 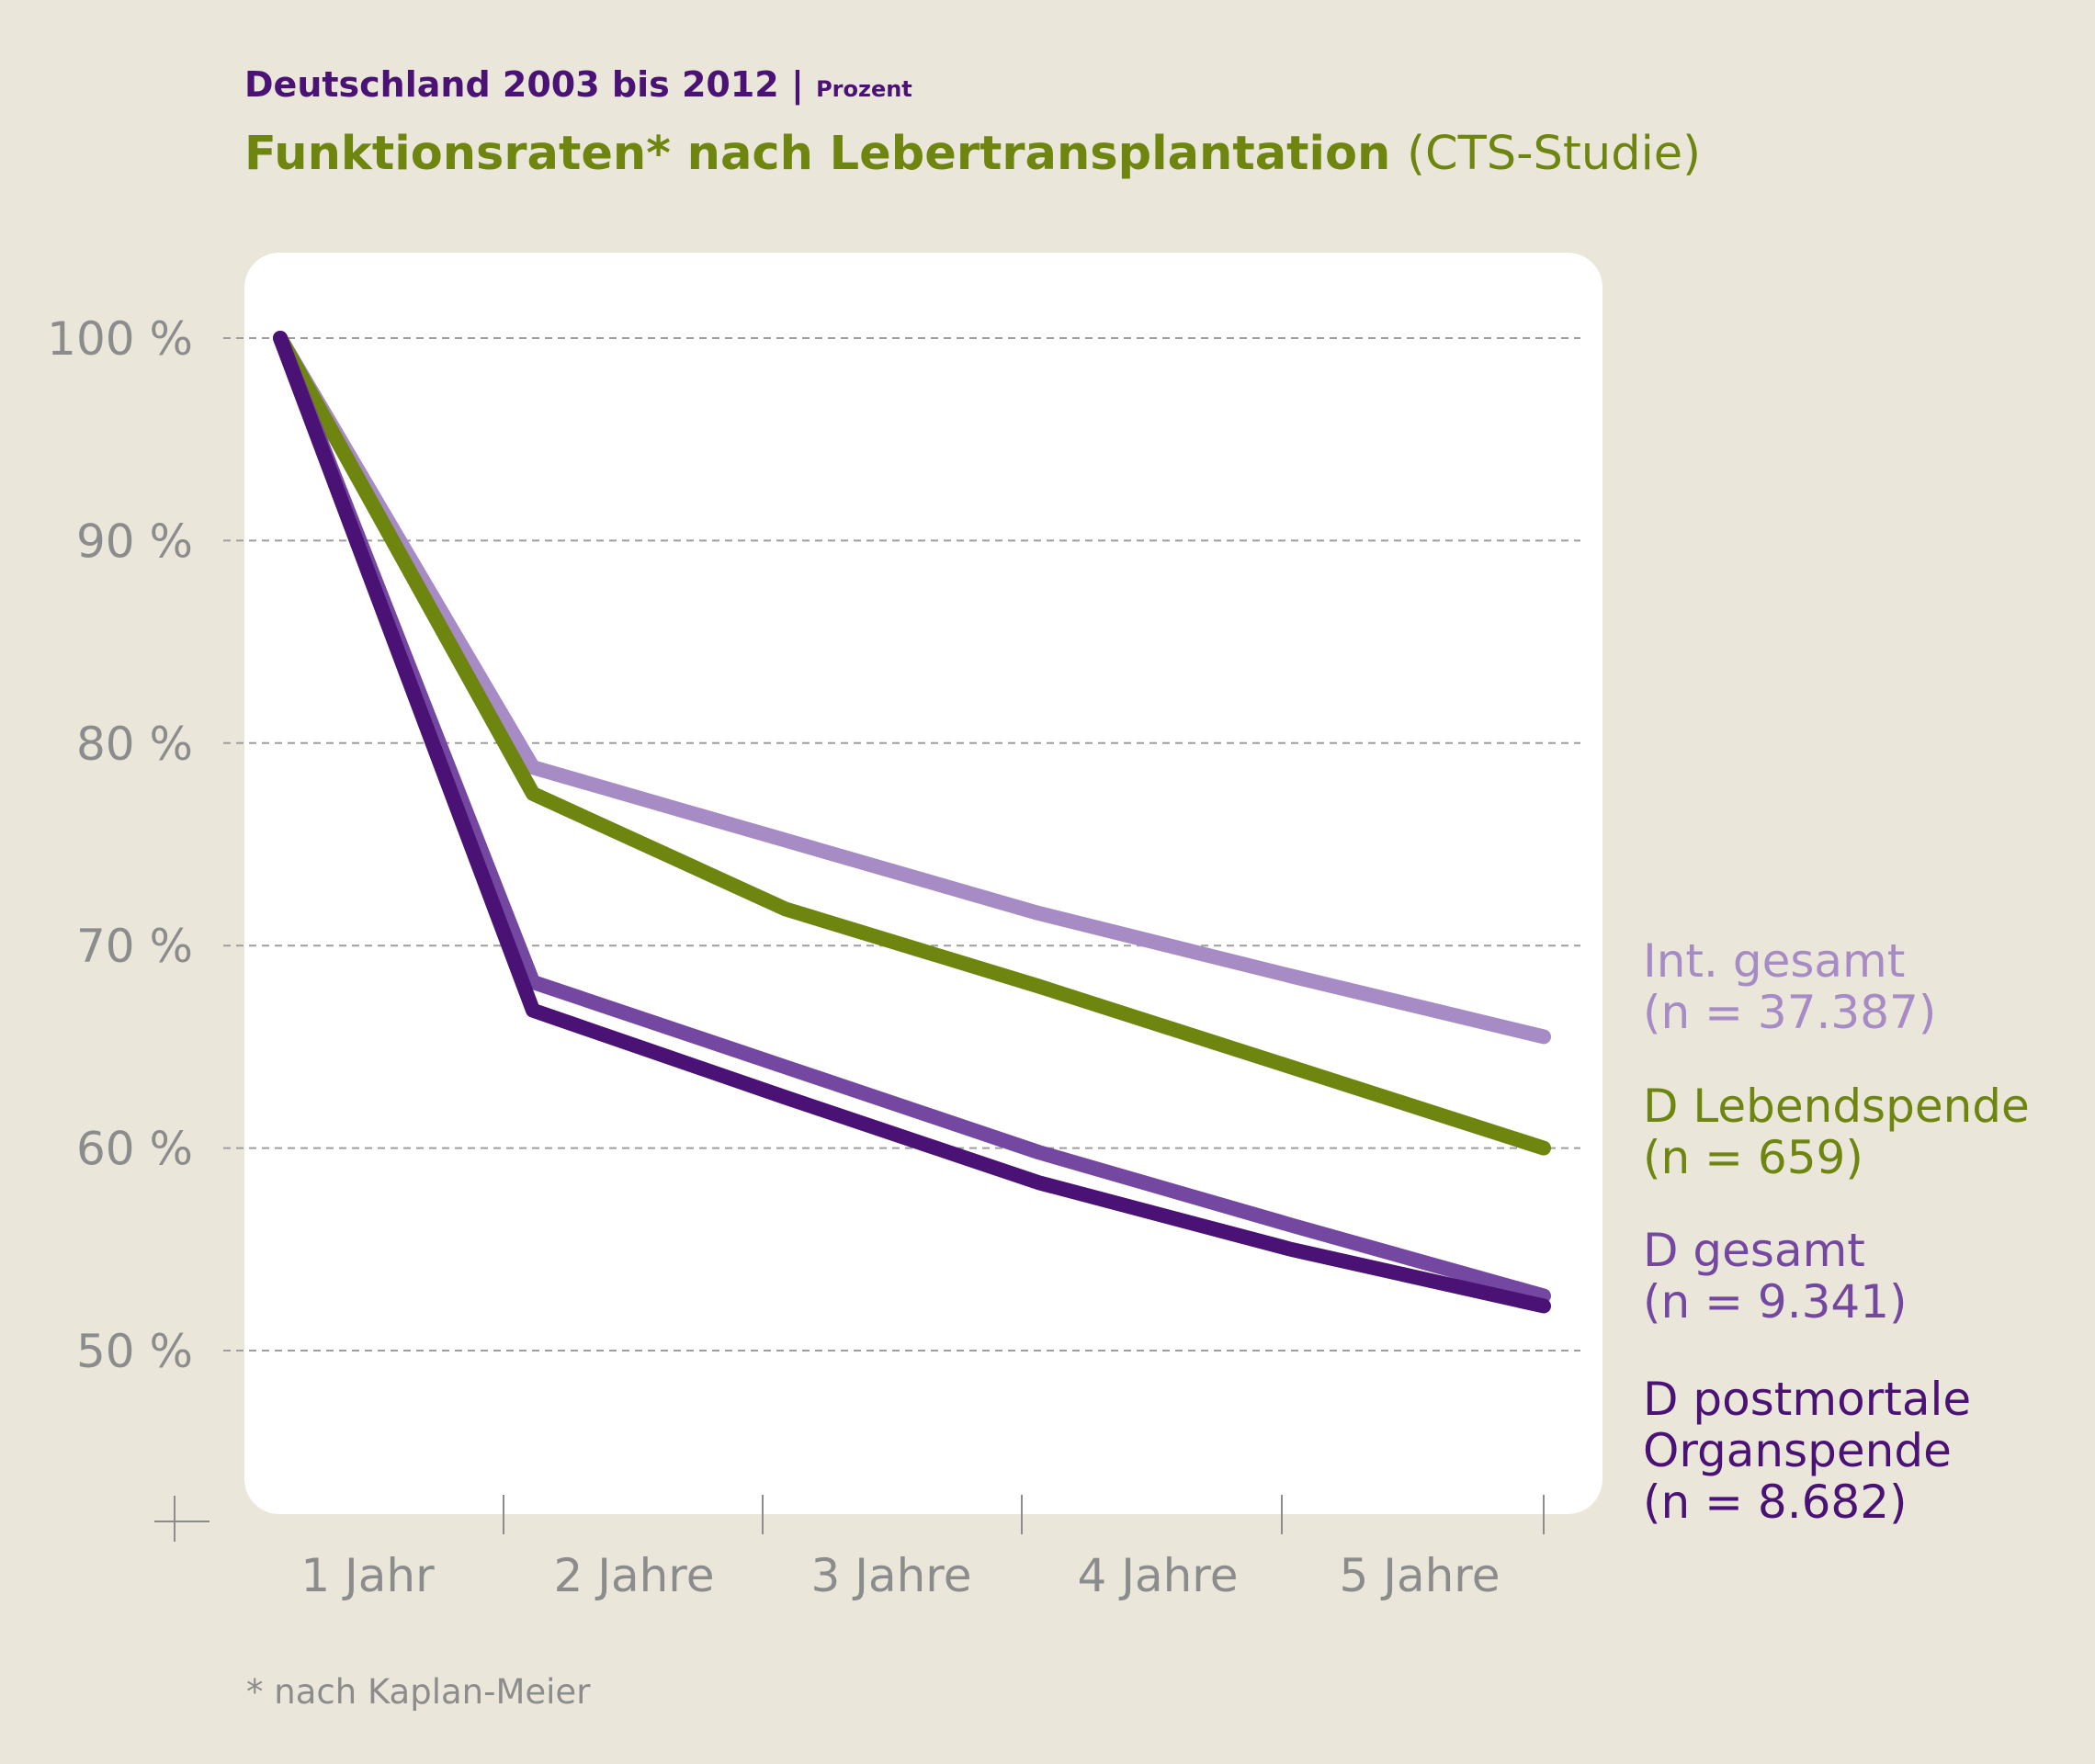 What do you see at coordinates (134, 744) in the screenshot?
I see `y-tick-label: 80 %` at bounding box center [134, 744].